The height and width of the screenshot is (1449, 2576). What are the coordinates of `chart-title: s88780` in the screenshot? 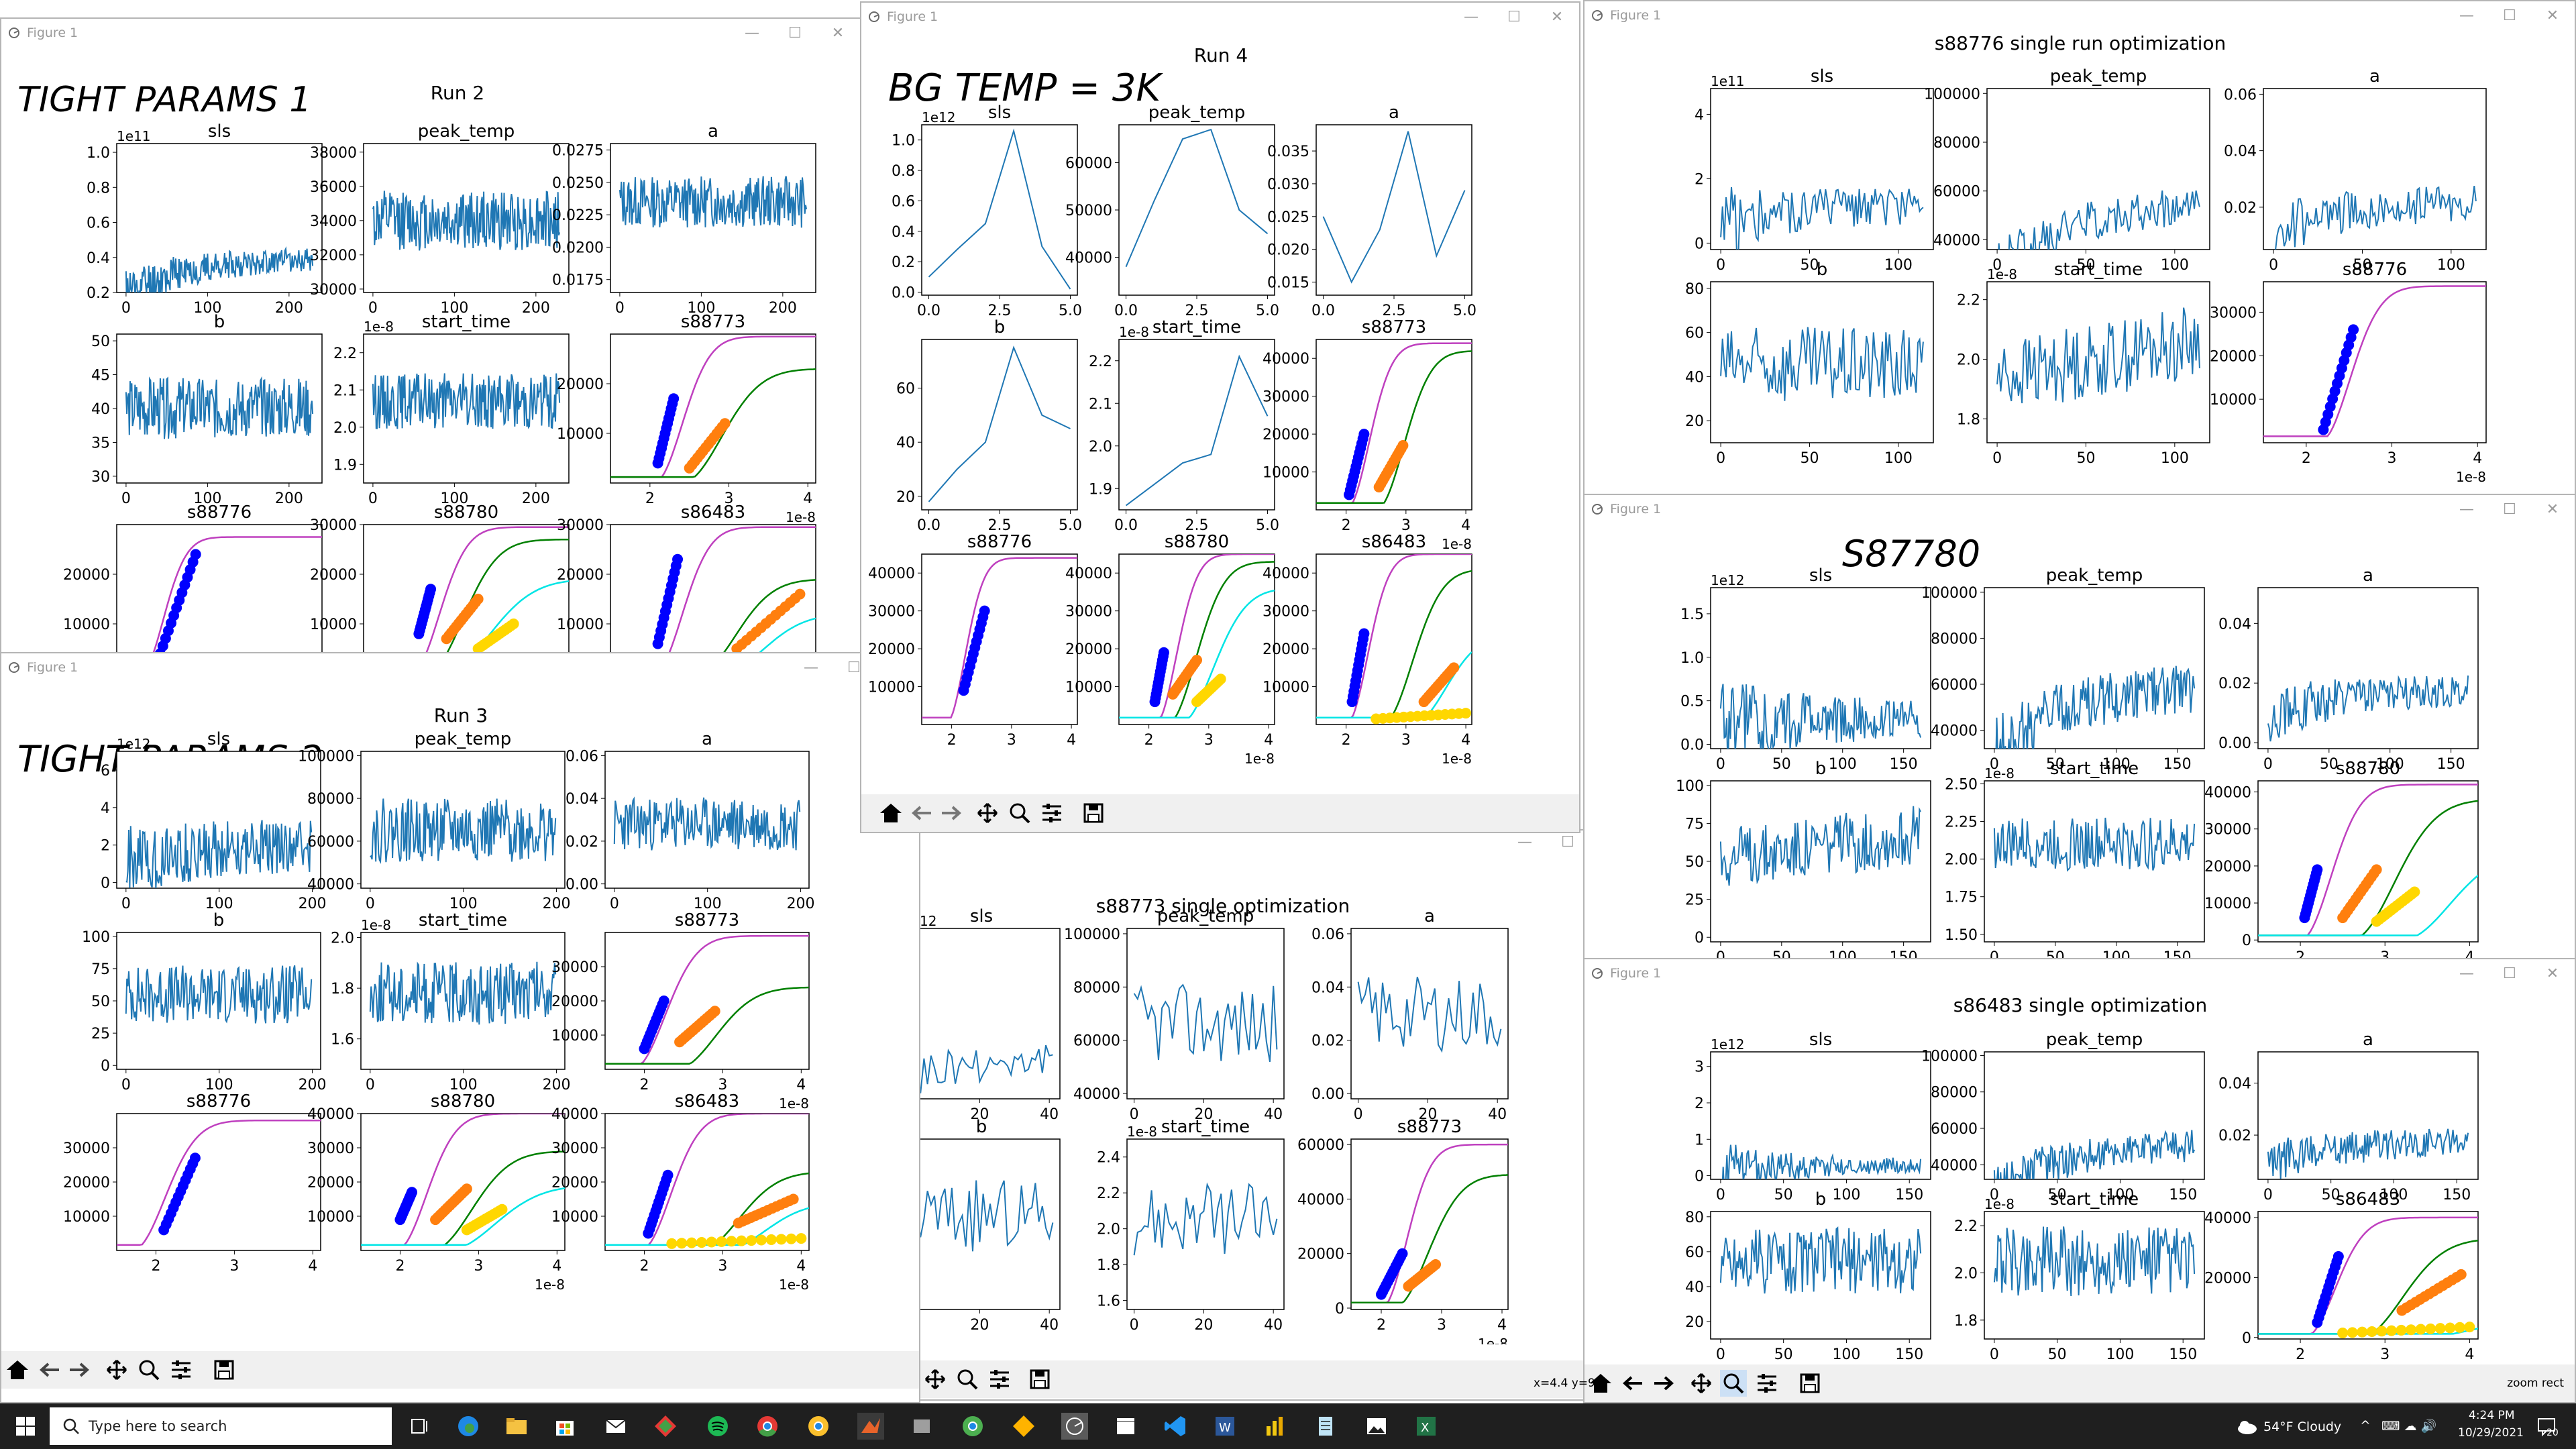 It's located at (2368, 769).